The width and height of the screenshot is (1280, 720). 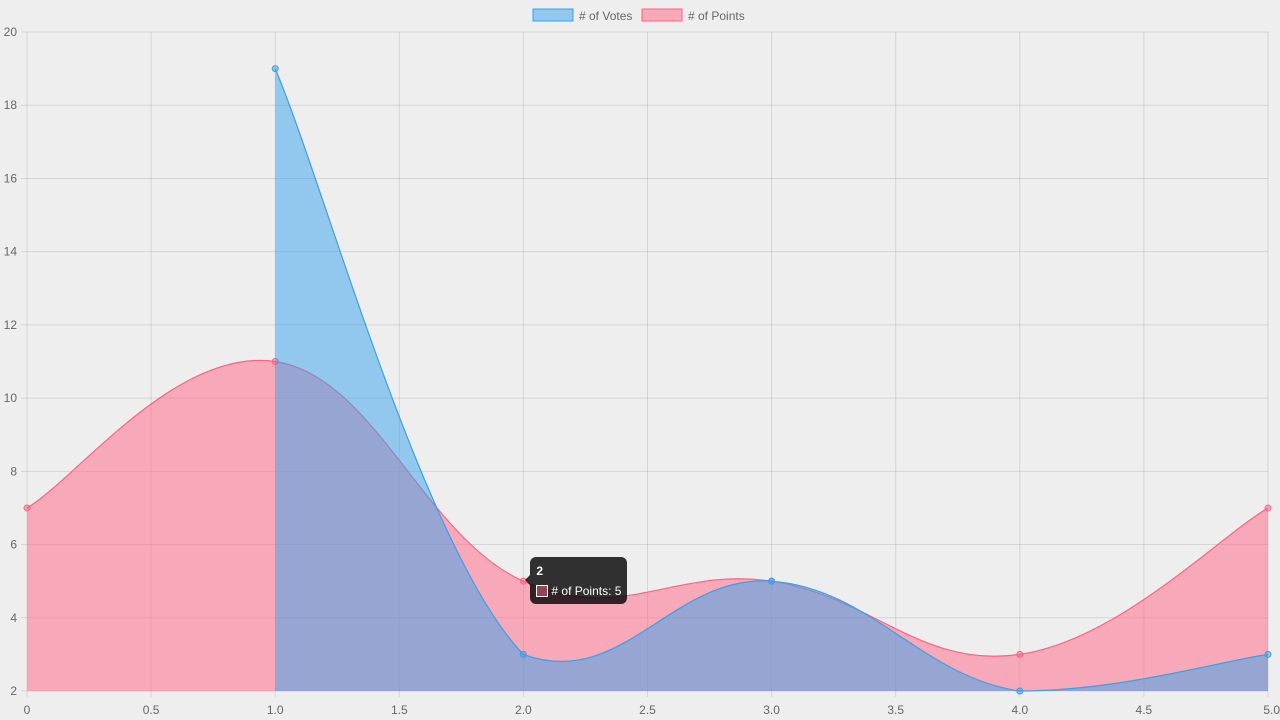 What do you see at coordinates (11, 32) in the screenshot?
I see `y-tick-label: 20` at bounding box center [11, 32].